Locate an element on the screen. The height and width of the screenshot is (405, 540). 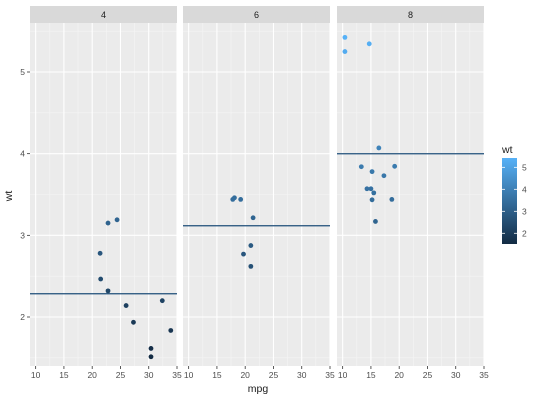
y-tick-label: 5 is located at coordinates (22, 72).